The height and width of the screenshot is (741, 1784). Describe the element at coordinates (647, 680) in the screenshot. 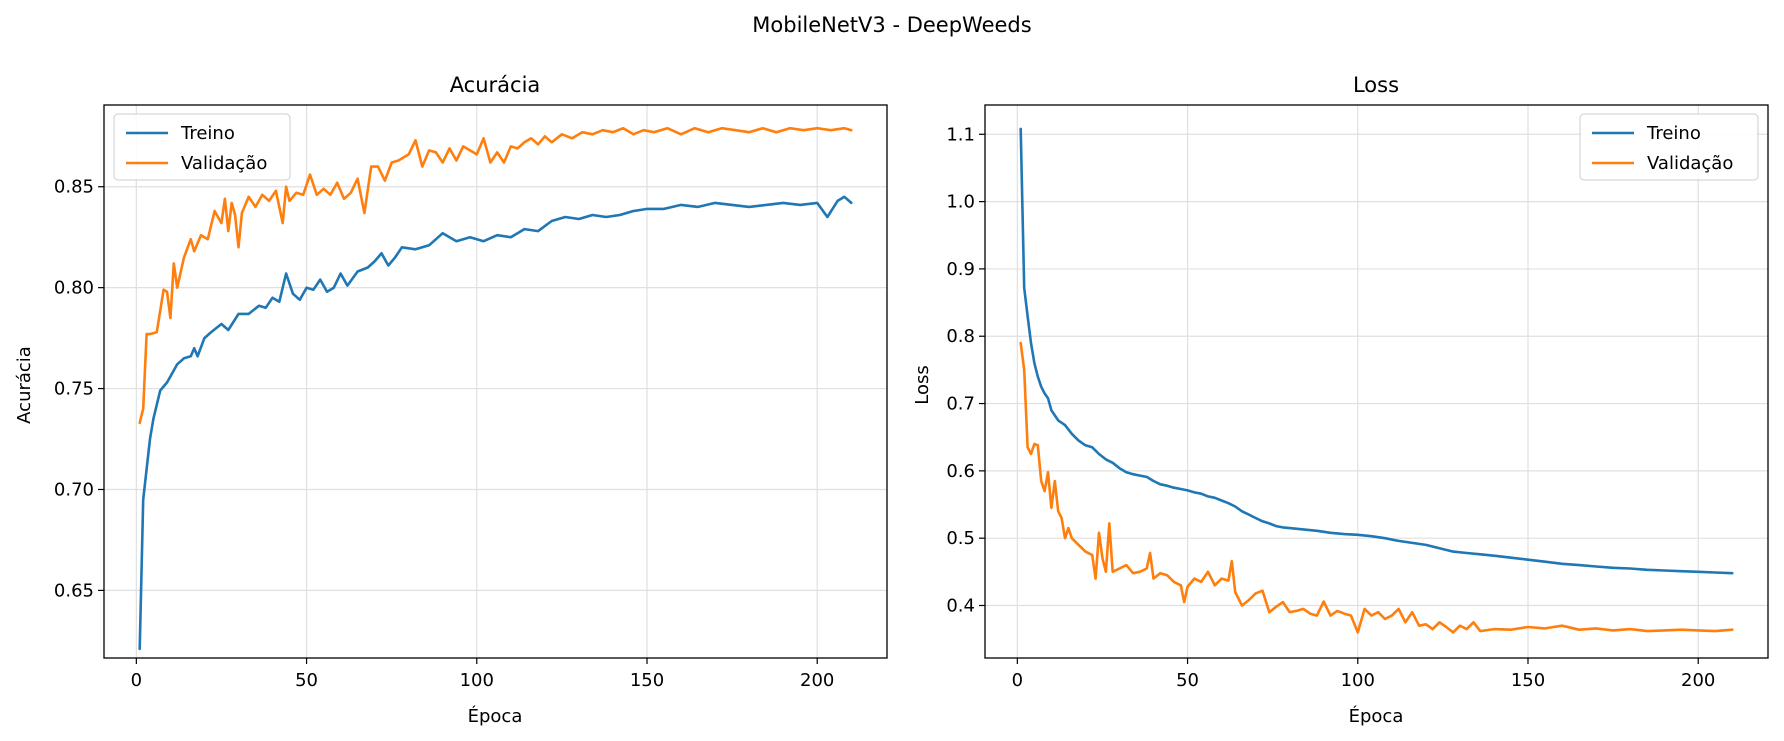

I see `acc-xtick-label: 150` at that location.